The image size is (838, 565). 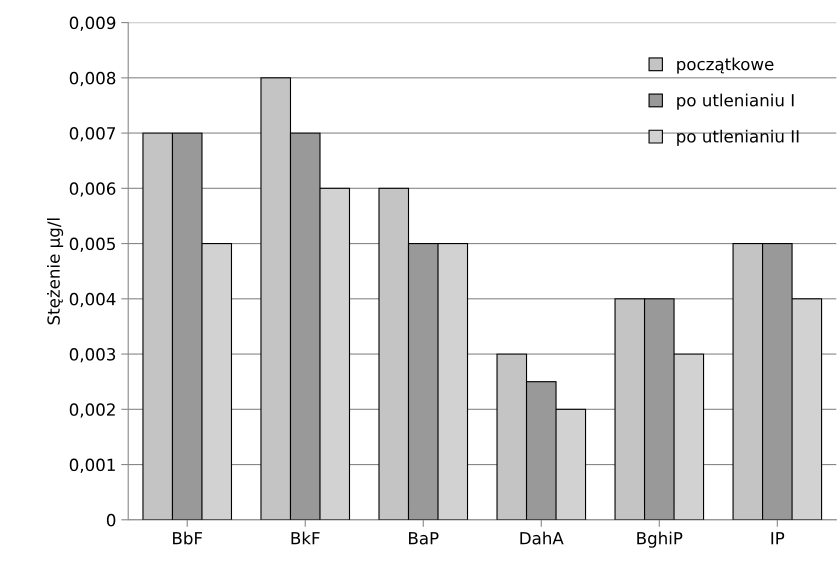 What do you see at coordinates (92, 465) in the screenshot?
I see `y-tick-label: 0,001` at bounding box center [92, 465].